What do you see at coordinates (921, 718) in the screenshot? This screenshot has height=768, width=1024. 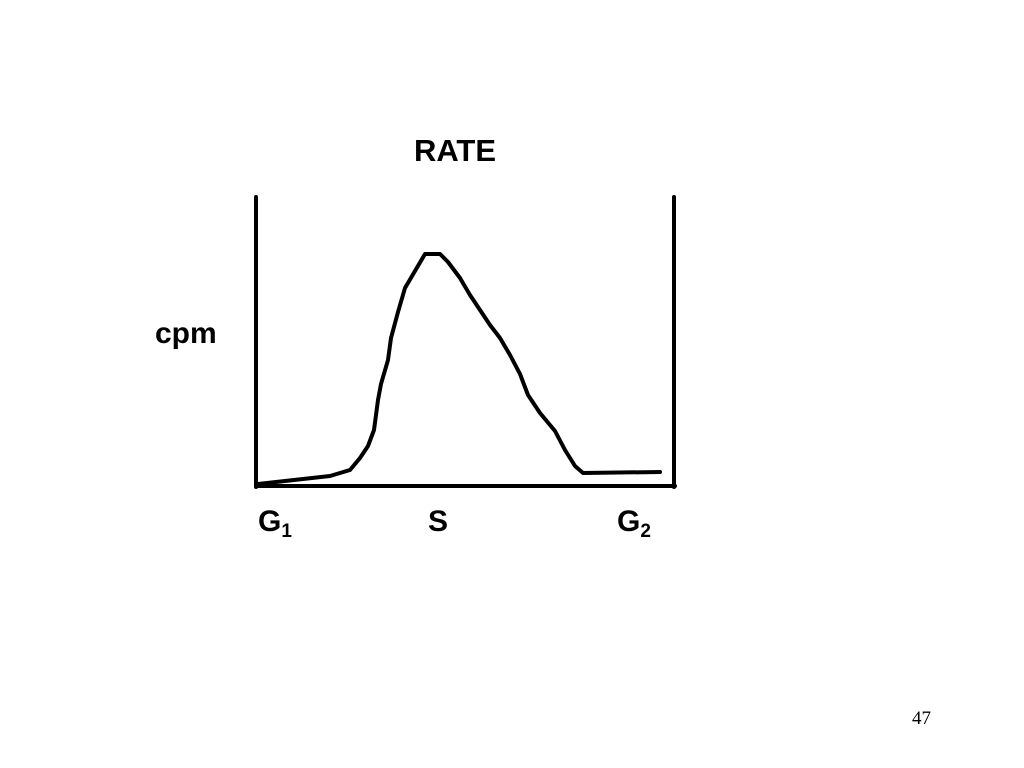 I see `page-number: 47` at bounding box center [921, 718].